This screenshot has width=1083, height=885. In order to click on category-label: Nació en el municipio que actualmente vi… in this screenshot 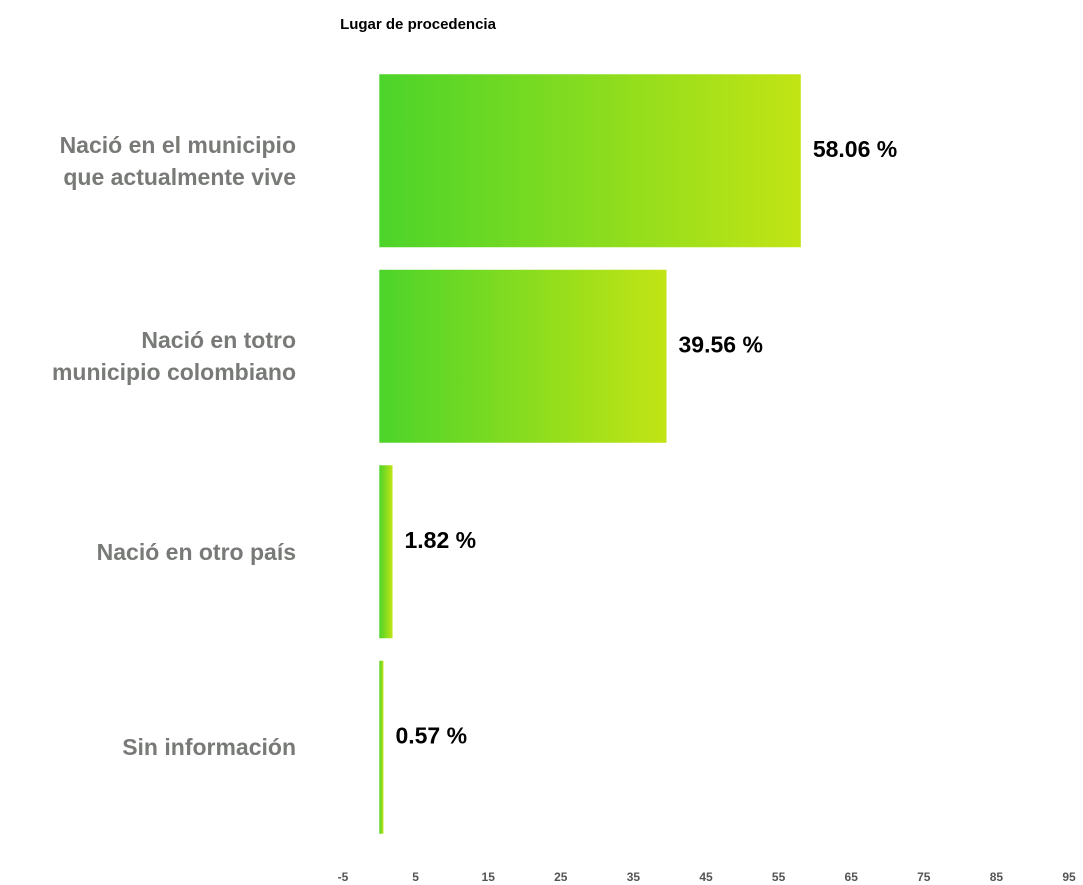, I will do `click(177, 160)`.